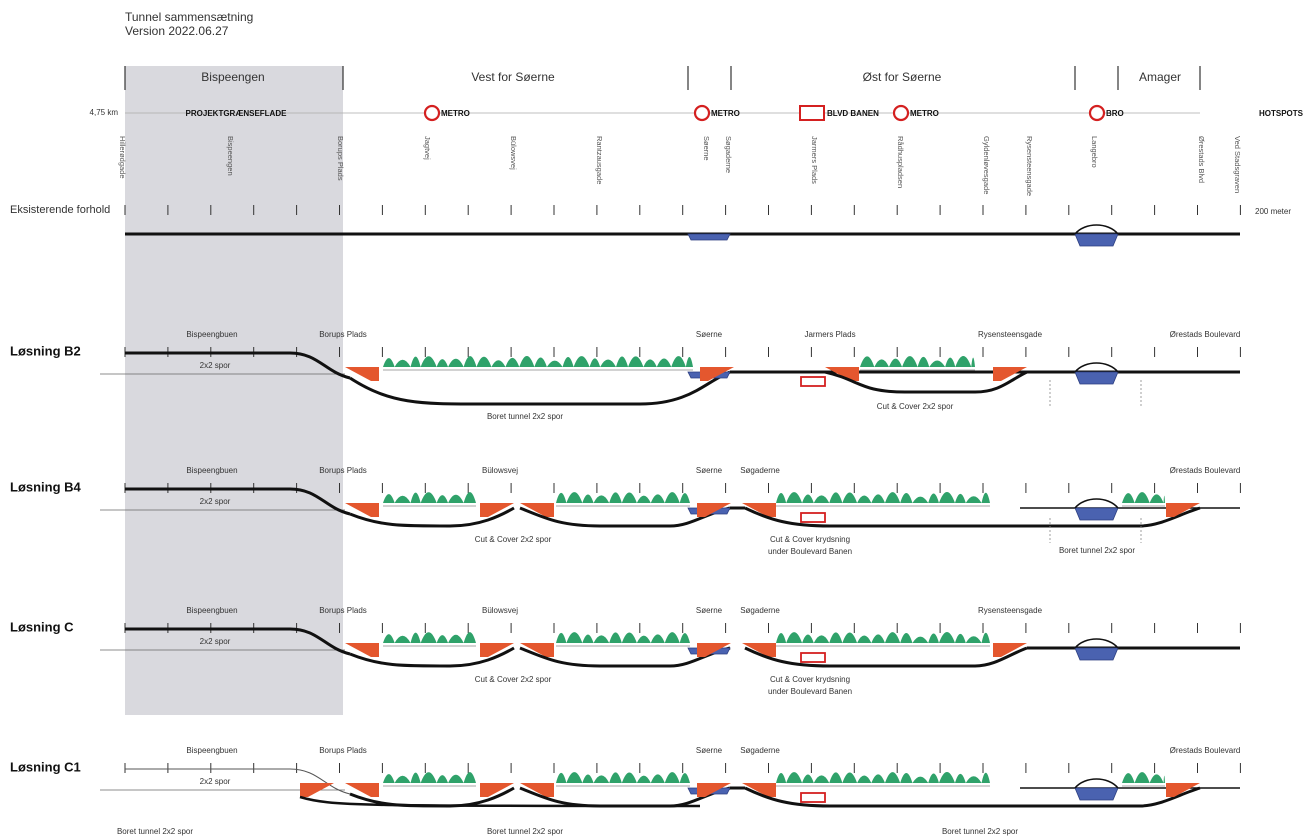 This screenshot has width=1316, height=839. I want to click on hotspot-label: BLVD BANEN, so click(853, 113).